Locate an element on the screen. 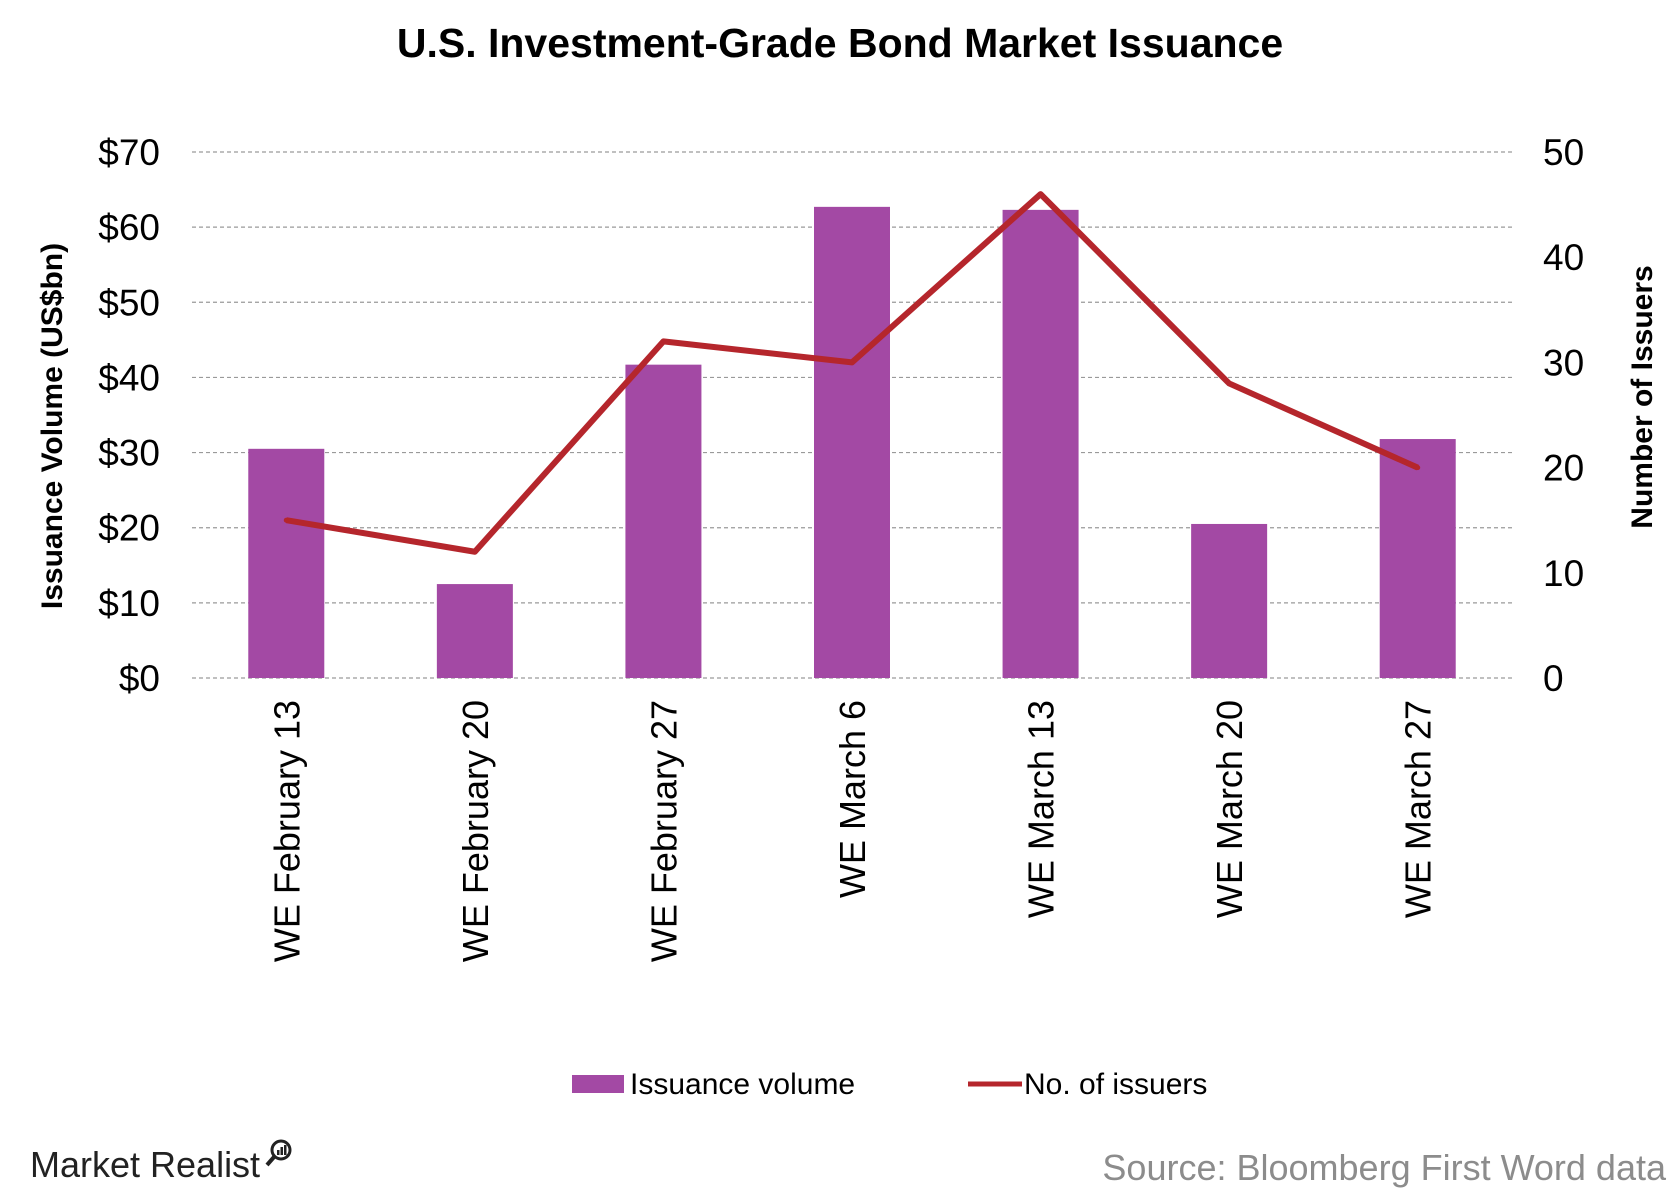  left-tick-label: $40 is located at coordinates (129, 377).